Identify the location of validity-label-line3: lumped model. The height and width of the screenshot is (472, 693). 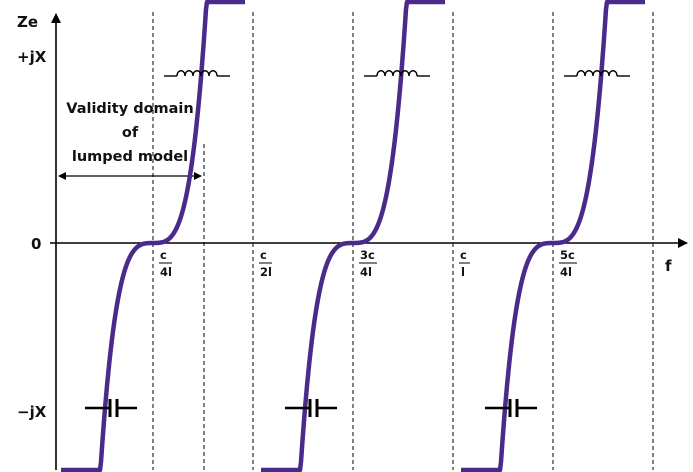
(130, 157).